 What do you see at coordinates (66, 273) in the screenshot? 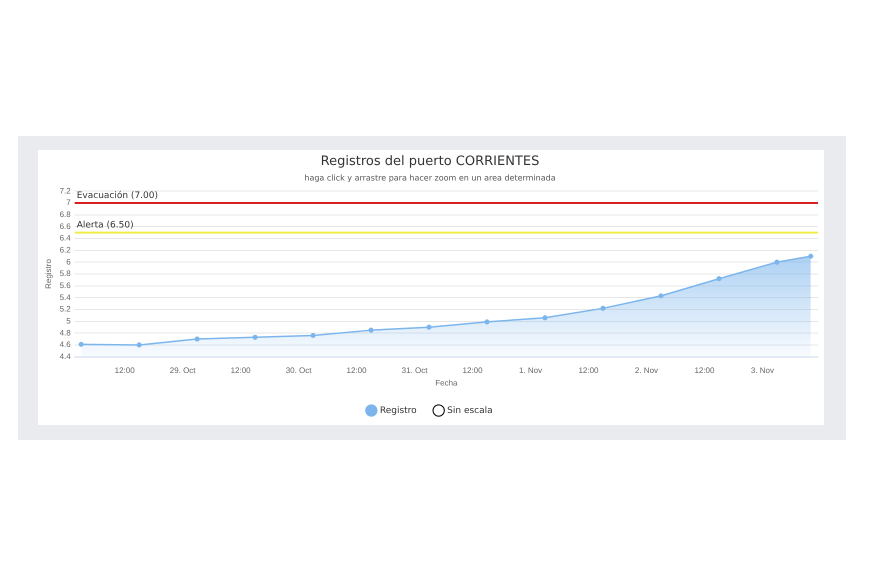
I see `y-tick-label: 5.8` at bounding box center [66, 273].